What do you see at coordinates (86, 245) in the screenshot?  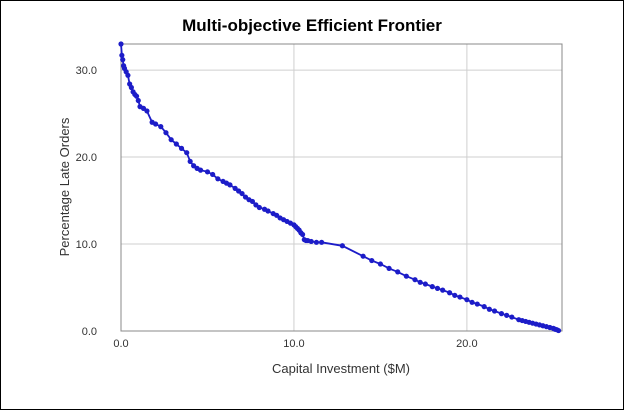 I see `y-tick-label: 10.0` at bounding box center [86, 245].